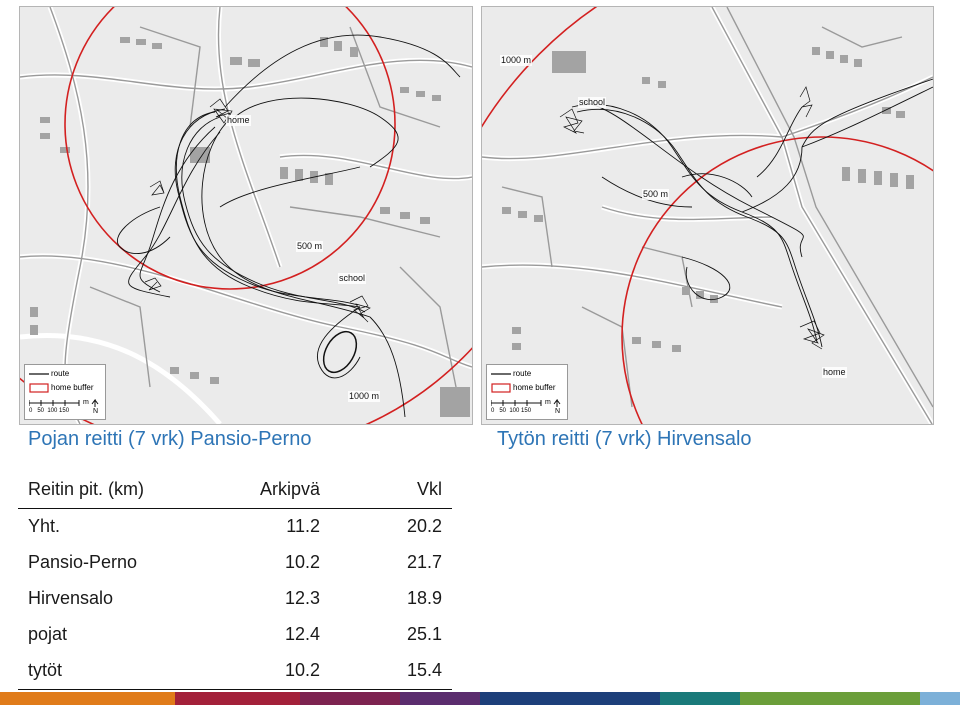 The image size is (960, 705). What do you see at coordinates (235, 599) in the screenshot?
I see `table-row: Hirvensalo 12.3 18.9` at bounding box center [235, 599].